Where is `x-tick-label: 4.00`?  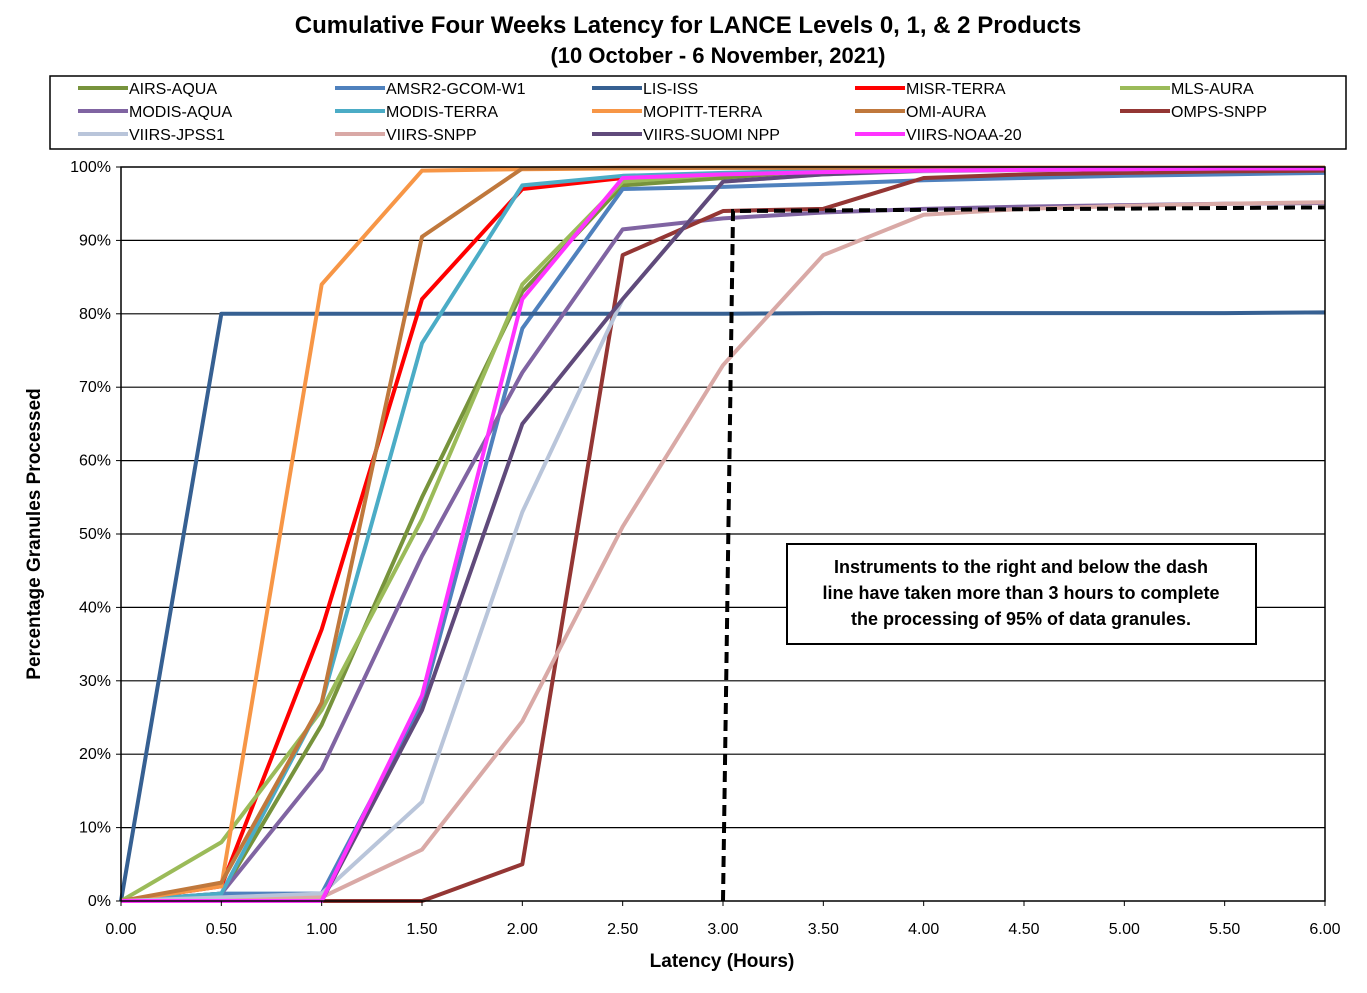
x-tick-label: 4.00 is located at coordinates (923, 929).